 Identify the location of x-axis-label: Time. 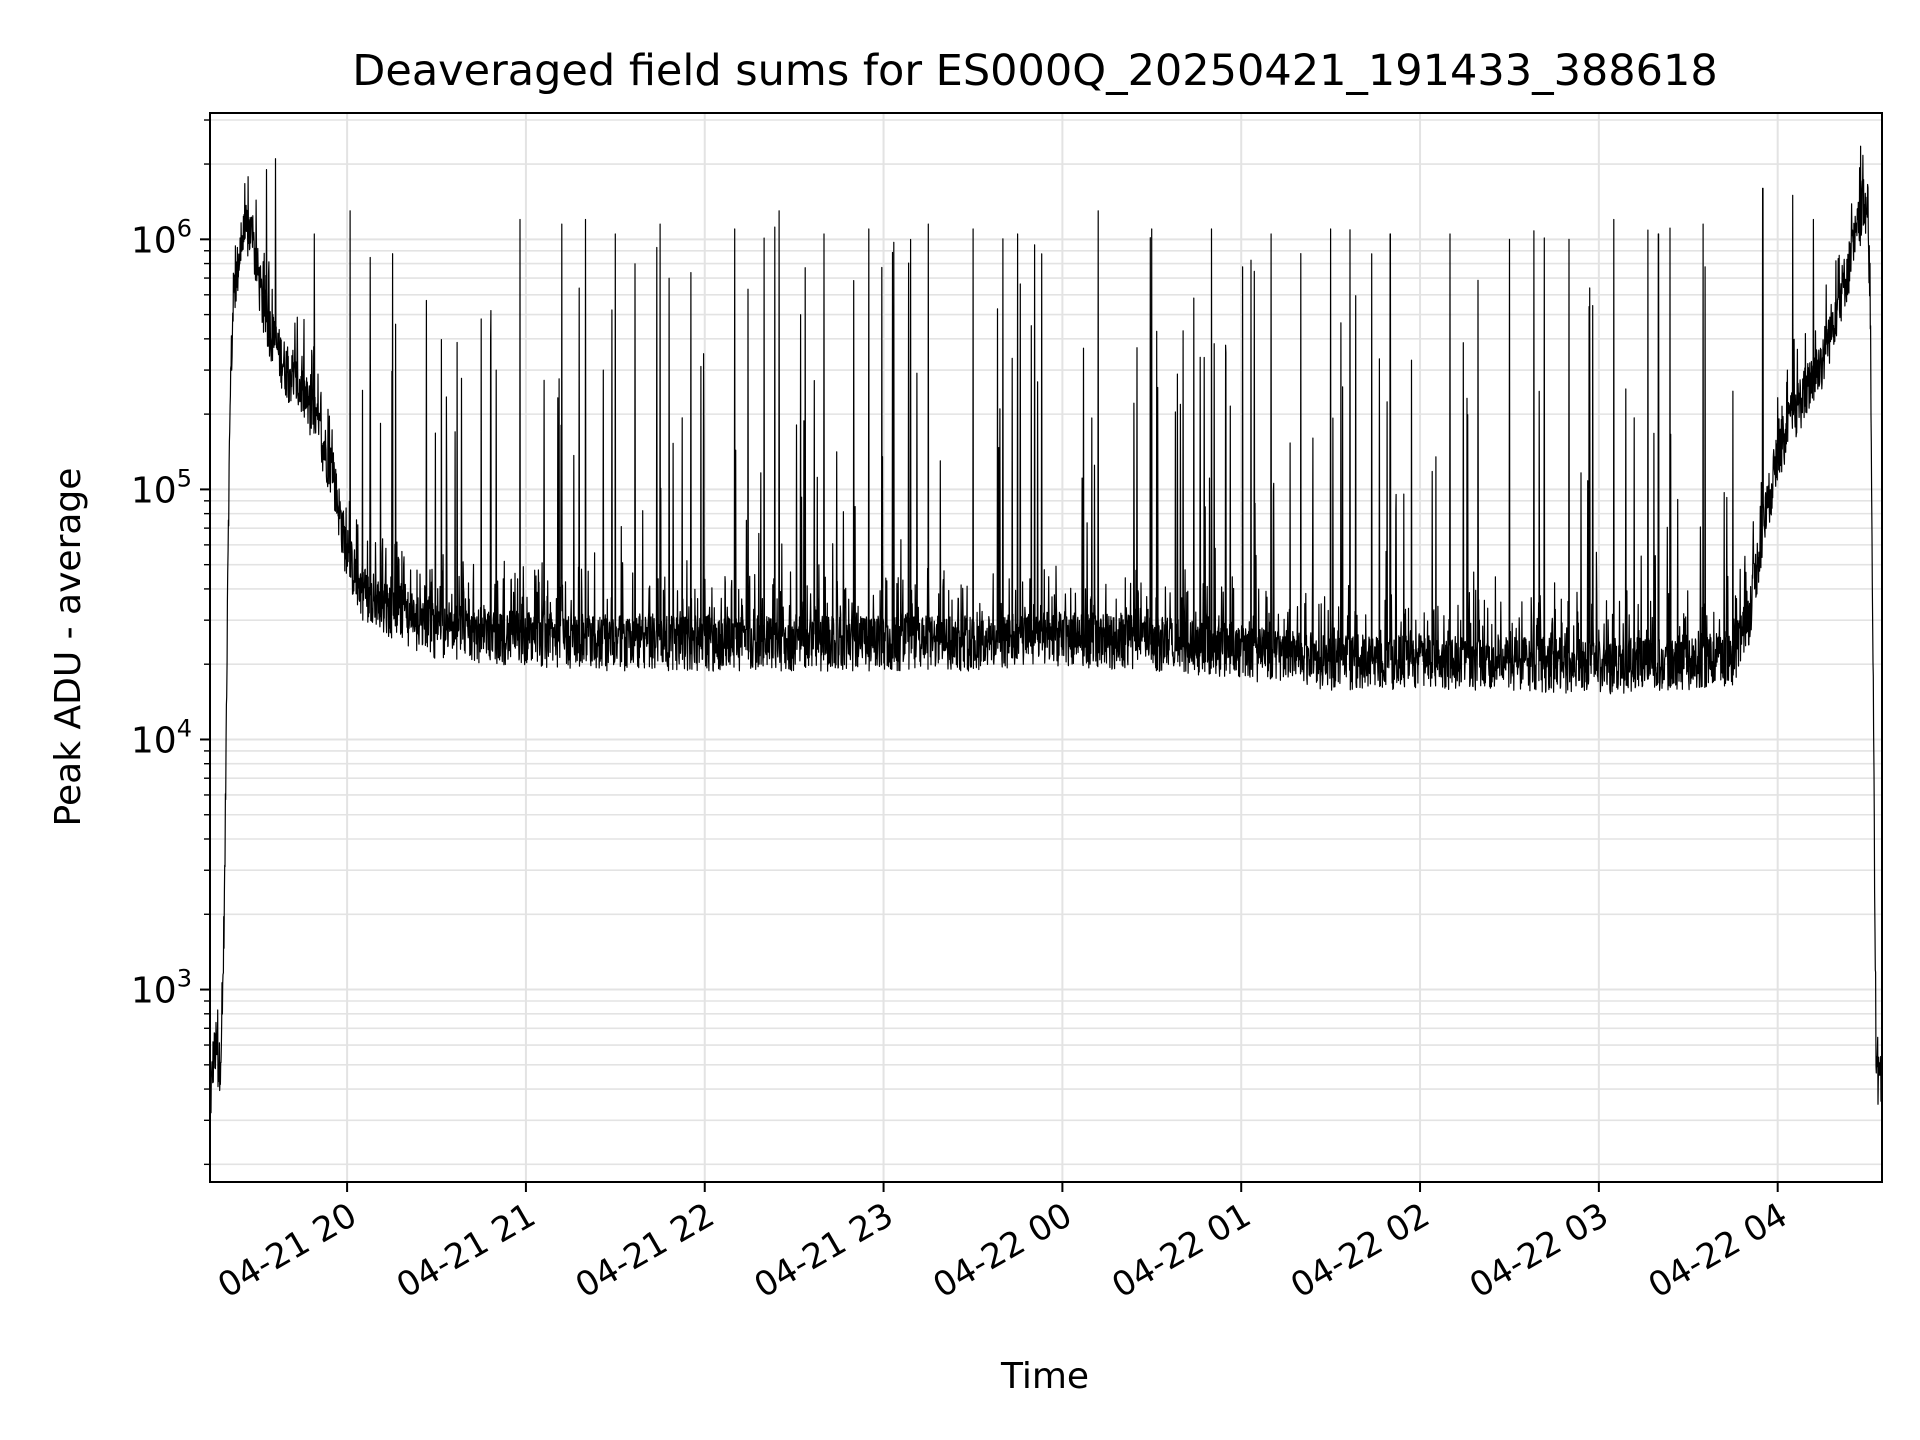
(1044, 1376).